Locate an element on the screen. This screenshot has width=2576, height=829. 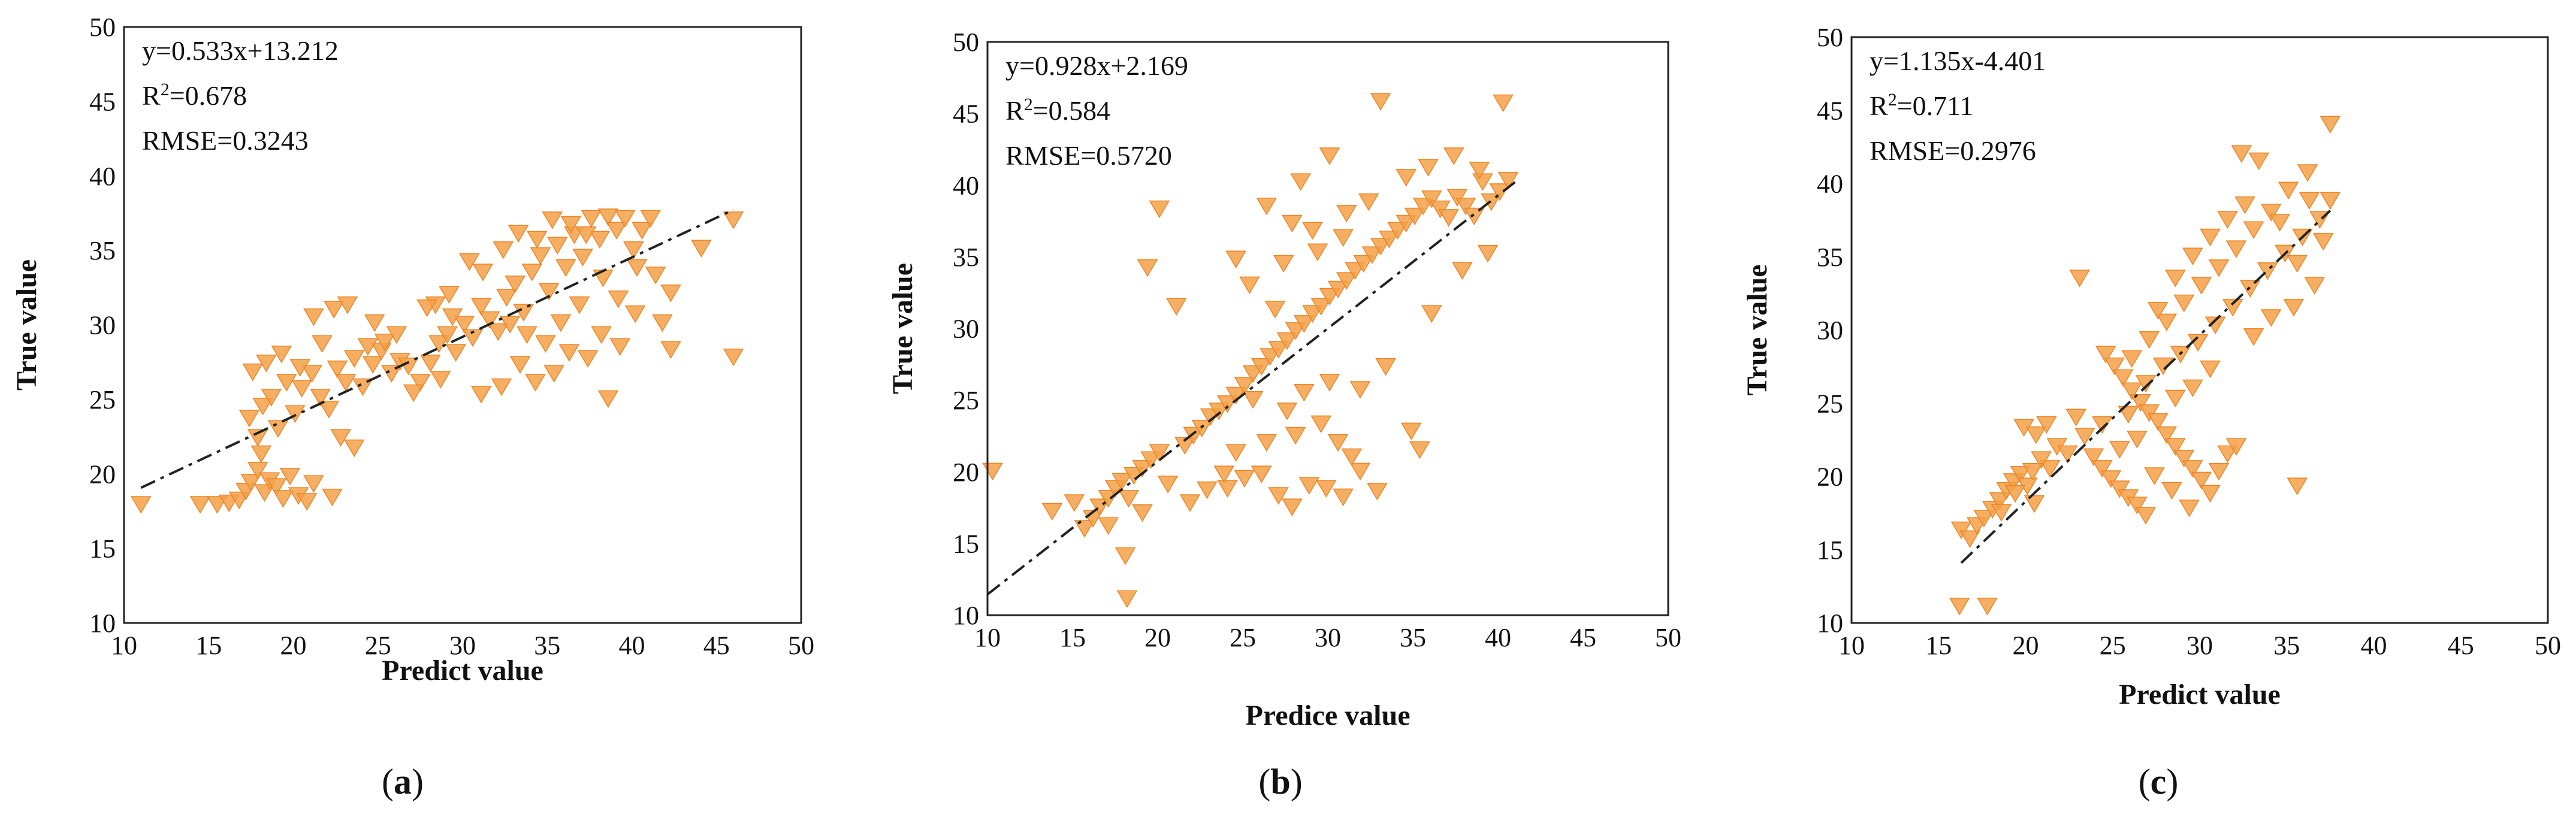
r2-text: R2=0.711 is located at coordinates (1922, 105).